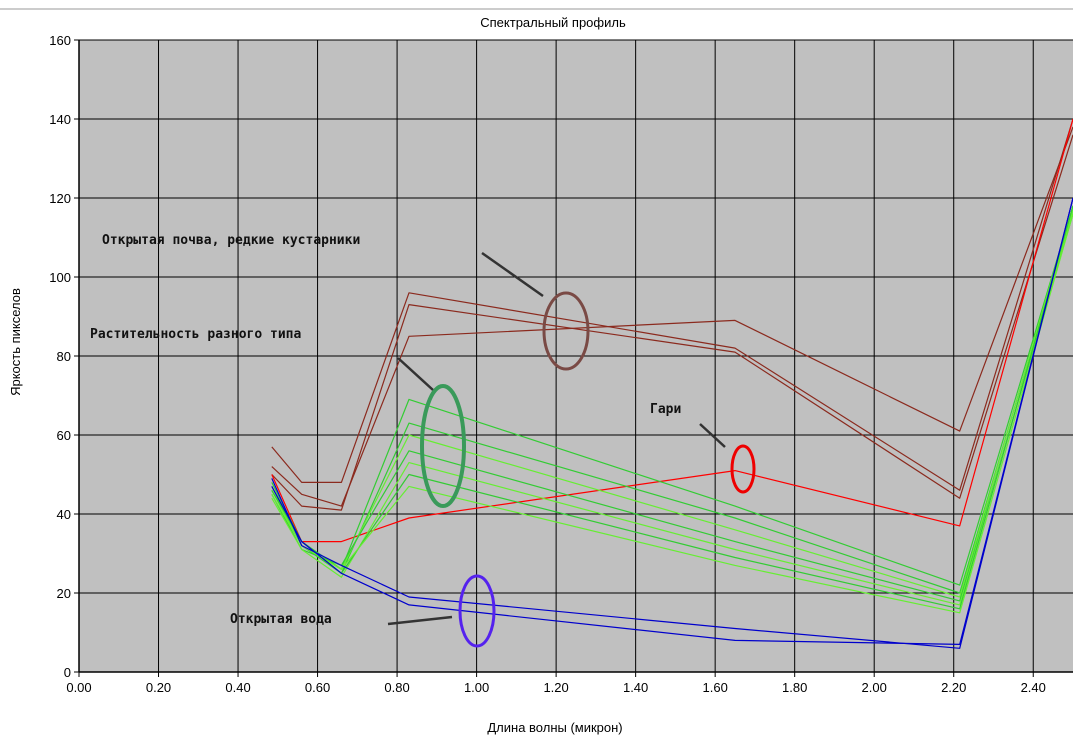 The width and height of the screenshot is (1073, 740). Describe the element at coordinates (743, 469) in the screenshot. I see `annotation-burn-ellipse` at that location.